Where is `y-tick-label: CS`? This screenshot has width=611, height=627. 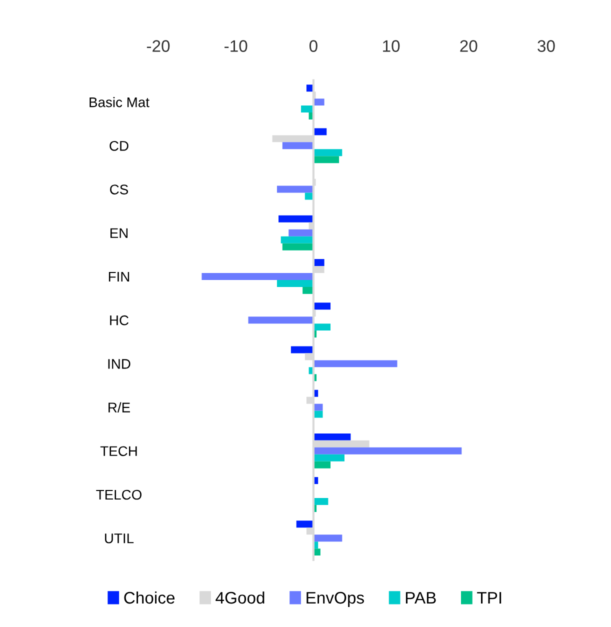 y-tick-label: CS is located at coordinates (119, 189).